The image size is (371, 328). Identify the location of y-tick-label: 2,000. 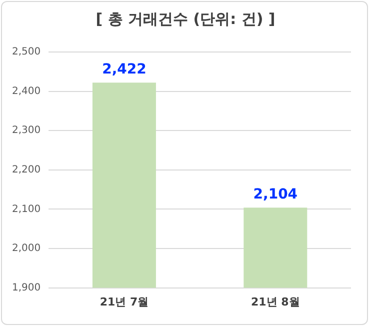
(26, 248).